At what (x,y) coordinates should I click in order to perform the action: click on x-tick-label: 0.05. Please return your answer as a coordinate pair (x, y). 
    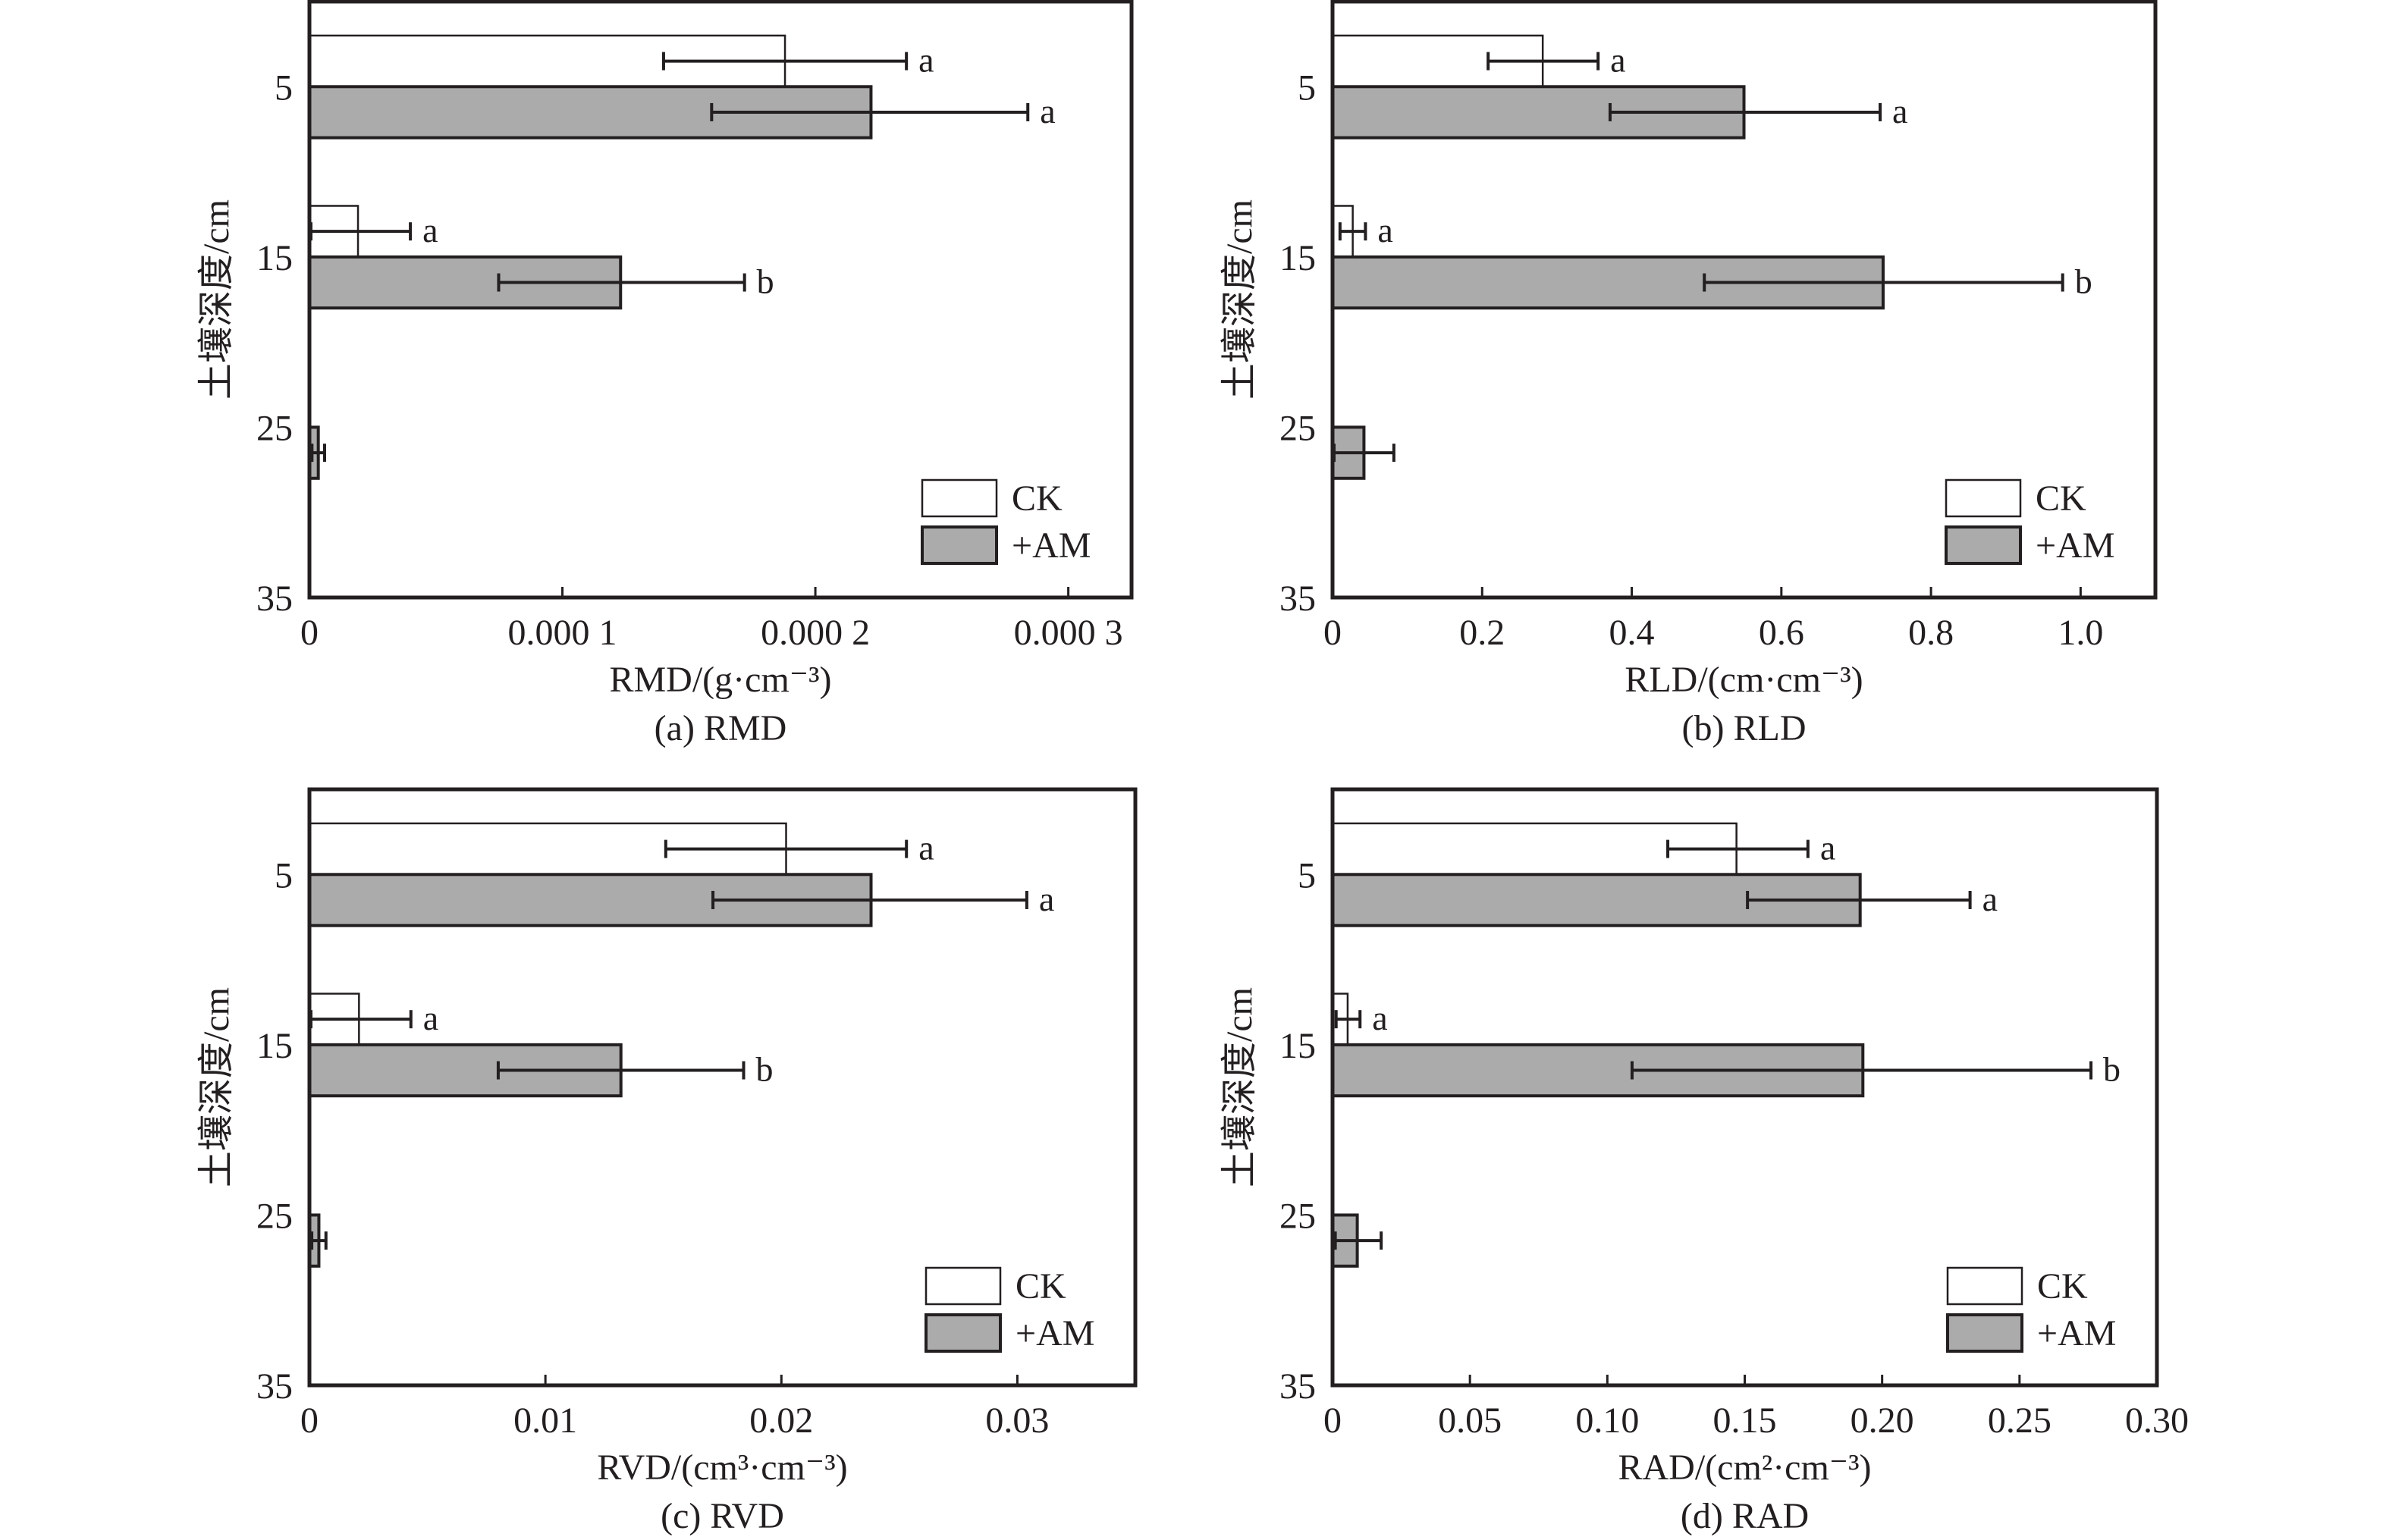
    Looking at the image, I should click on (1470, 1421).